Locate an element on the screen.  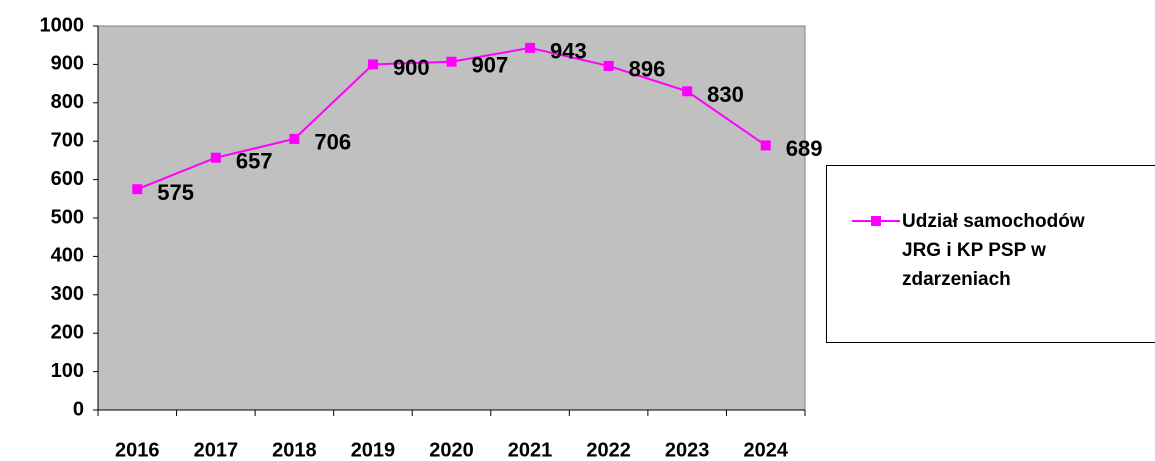
y-tick-label: 1000 is located at coordinates (62, 25).